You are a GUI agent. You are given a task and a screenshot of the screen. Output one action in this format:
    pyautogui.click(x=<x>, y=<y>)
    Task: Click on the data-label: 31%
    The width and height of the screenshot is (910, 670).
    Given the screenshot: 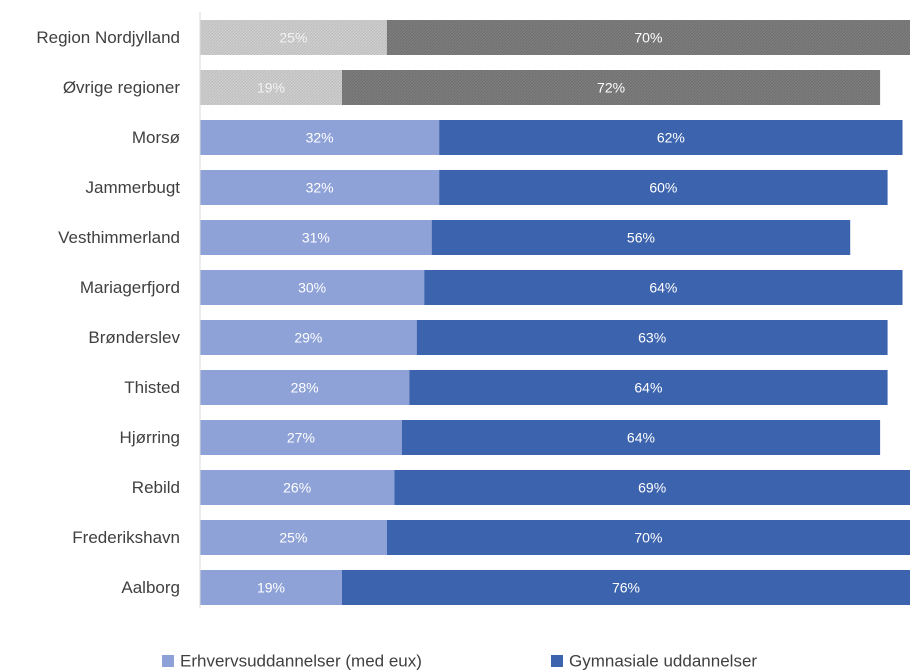 What is the action you would take?
    pyautogui.click(x=316, y=238)
    